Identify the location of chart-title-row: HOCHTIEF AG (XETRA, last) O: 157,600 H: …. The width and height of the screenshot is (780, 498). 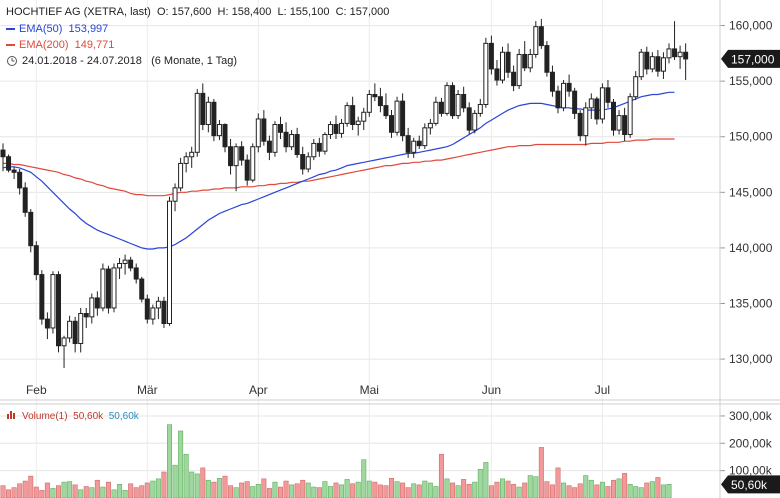
(197, 12).